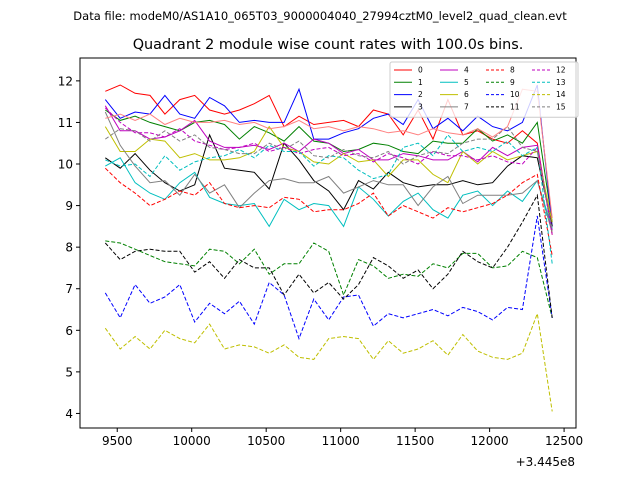 This screenshot has width=640, height=484. What do you see at coordinates (561, 94) in the screenshot?
I see `legend-label-14: 14` at bounding box center [561, 94].